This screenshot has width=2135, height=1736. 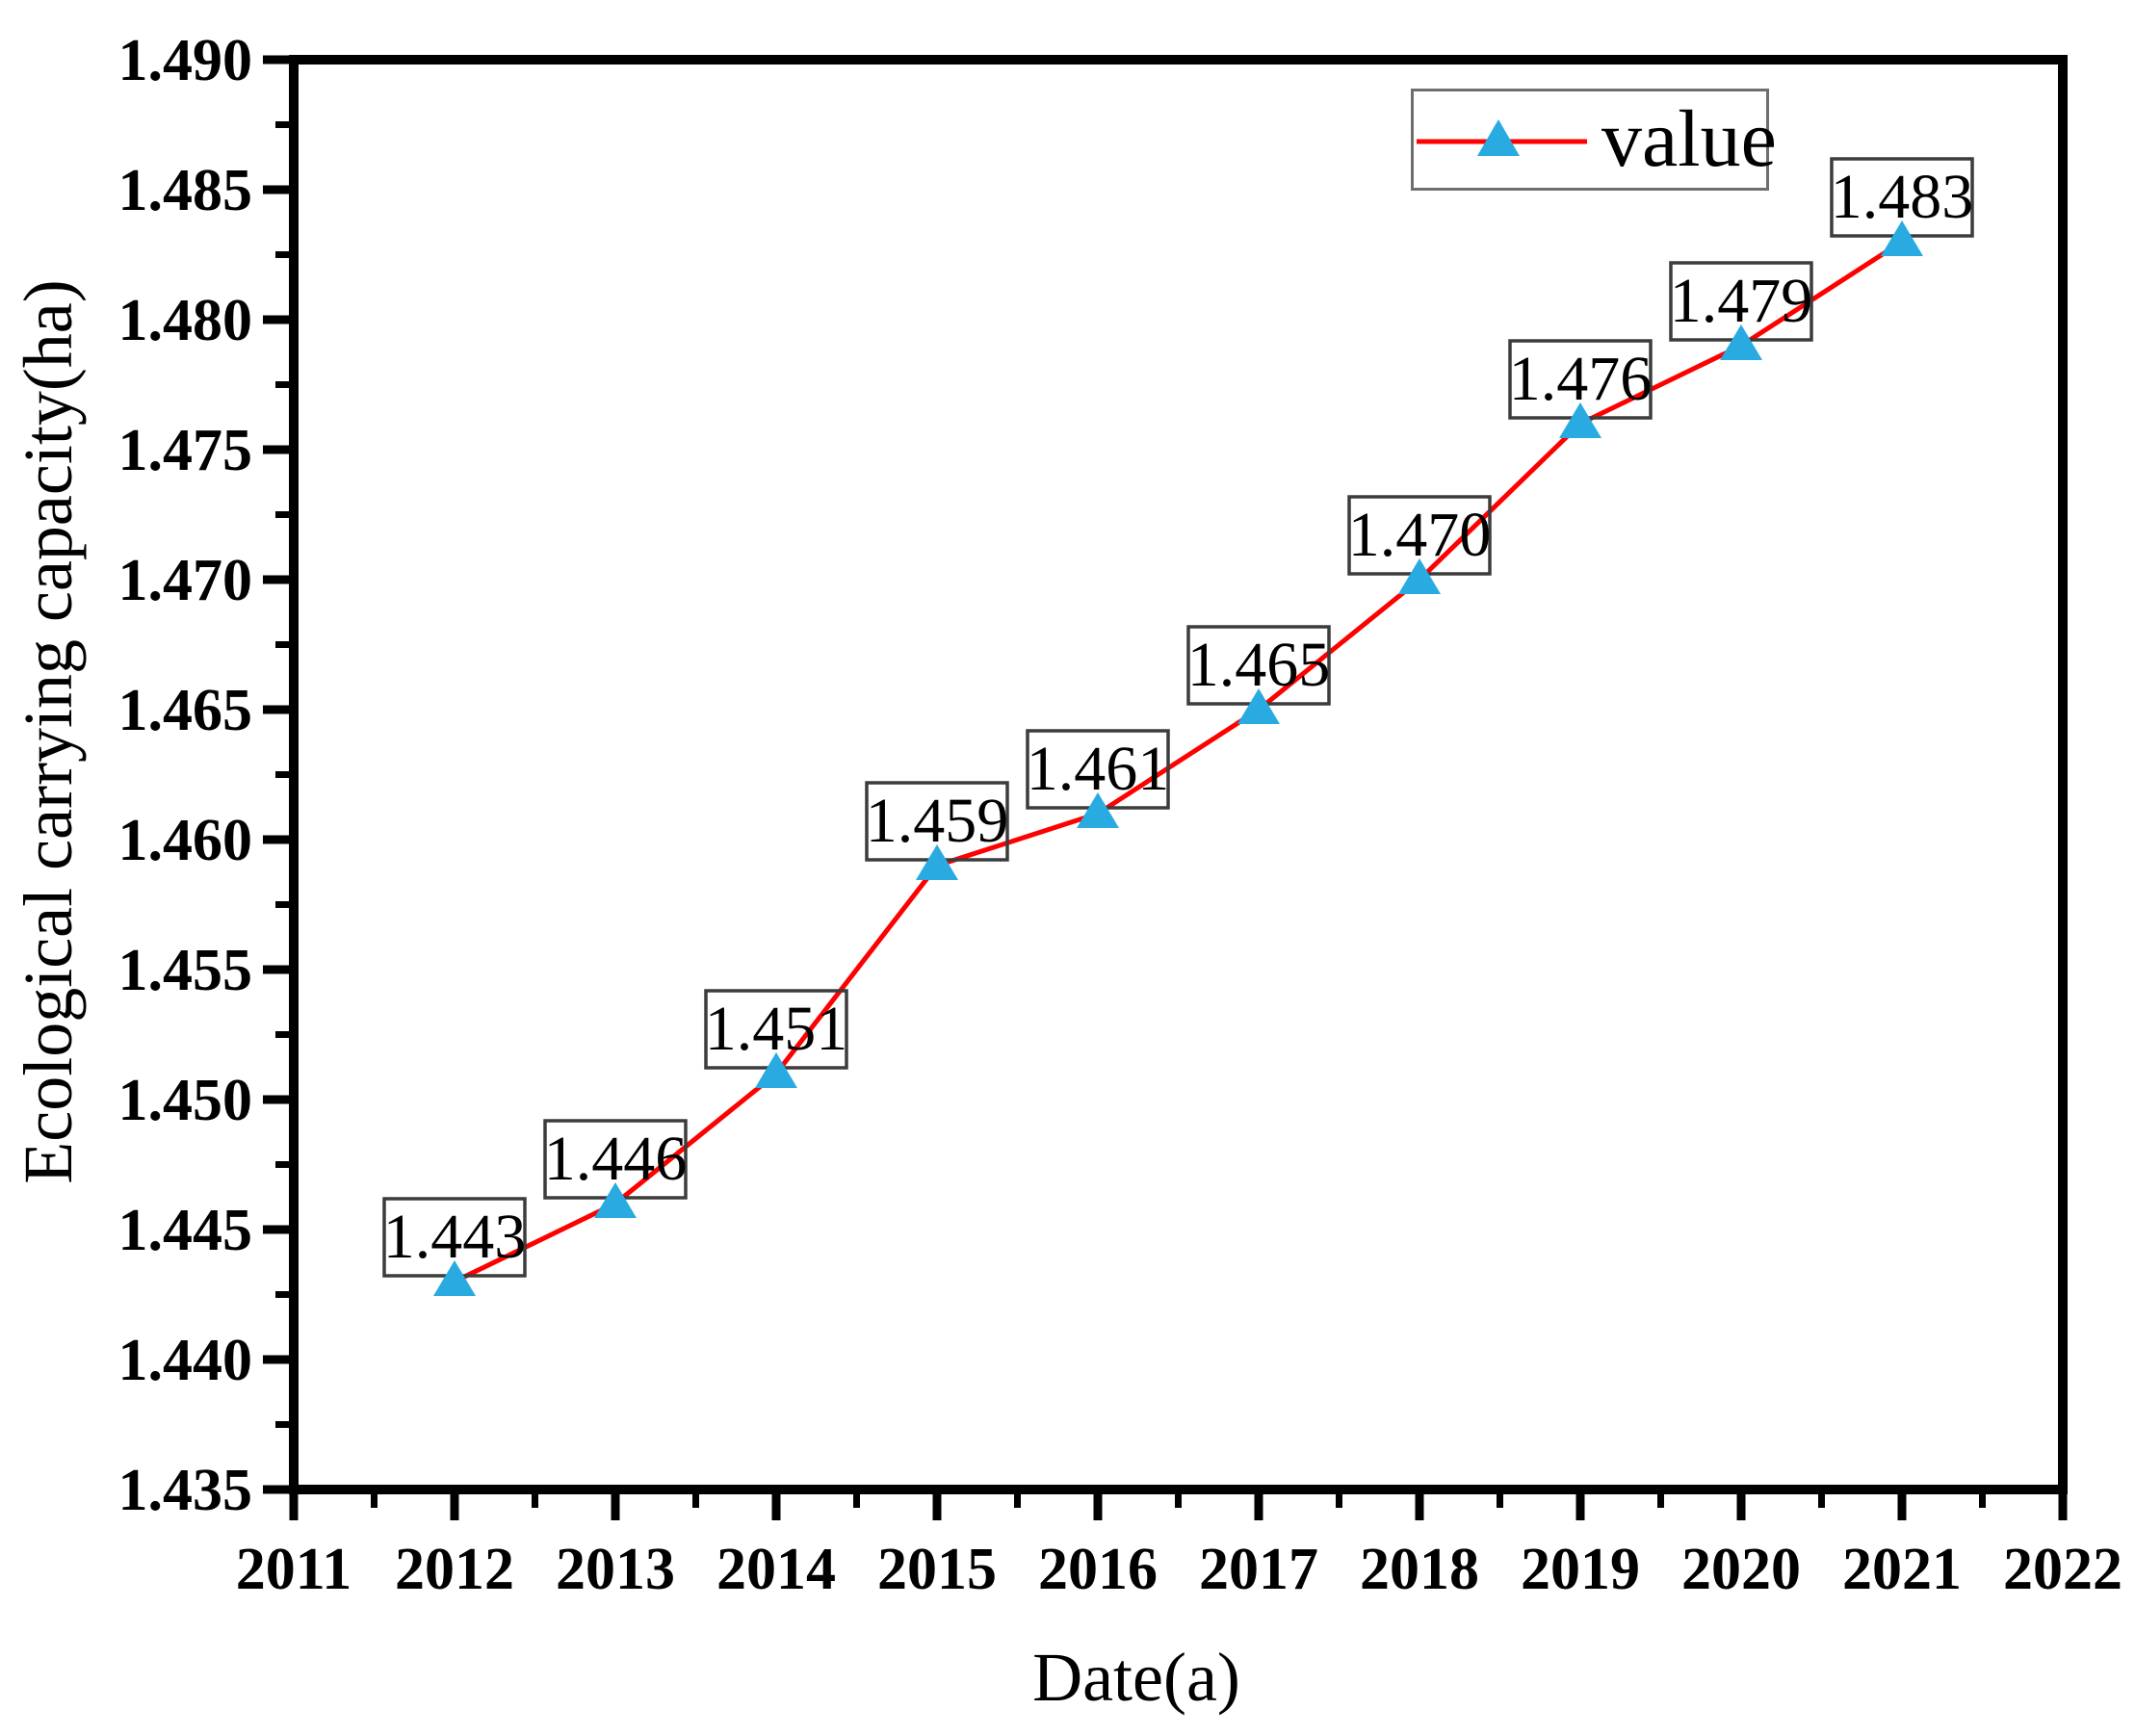 What do you see at coordinates (455, 1237) in the screenshot?
I see `data-label: 1.443` at bounding box center [455, 1237].